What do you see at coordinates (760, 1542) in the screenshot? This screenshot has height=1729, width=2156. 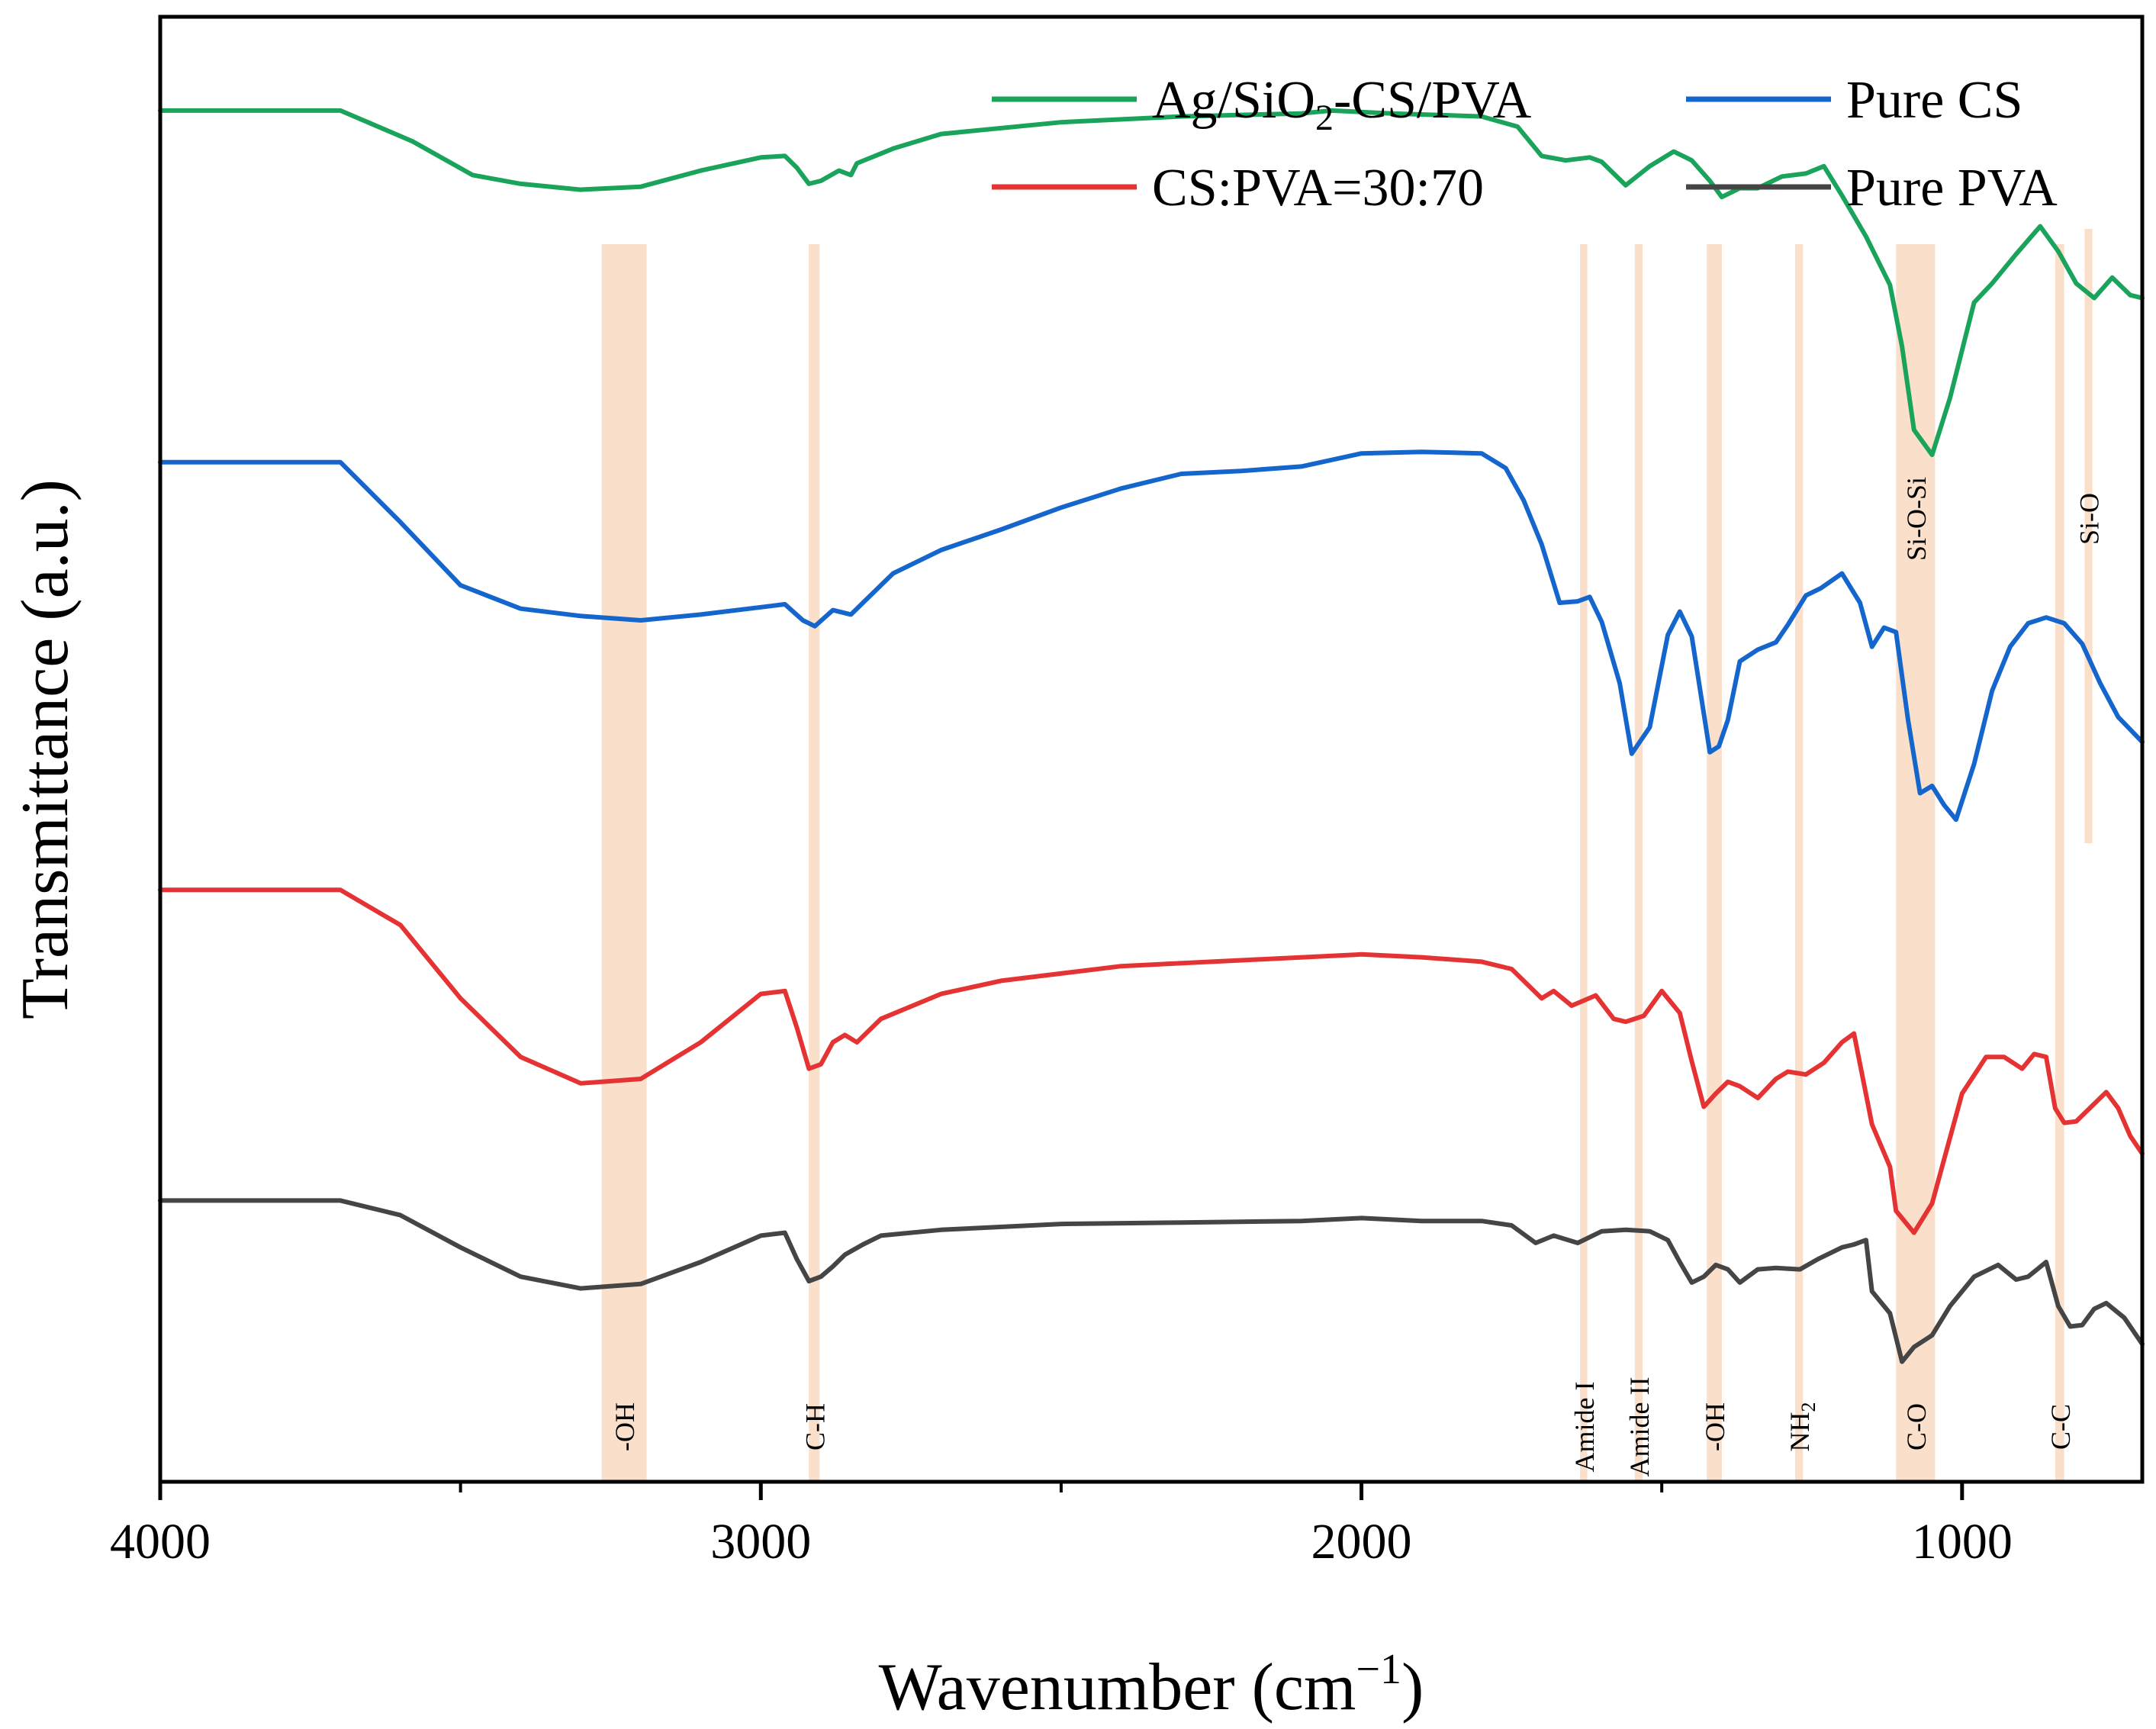 I see `x-tick-label-3000: 3000` at bounding box center [760, 1542].